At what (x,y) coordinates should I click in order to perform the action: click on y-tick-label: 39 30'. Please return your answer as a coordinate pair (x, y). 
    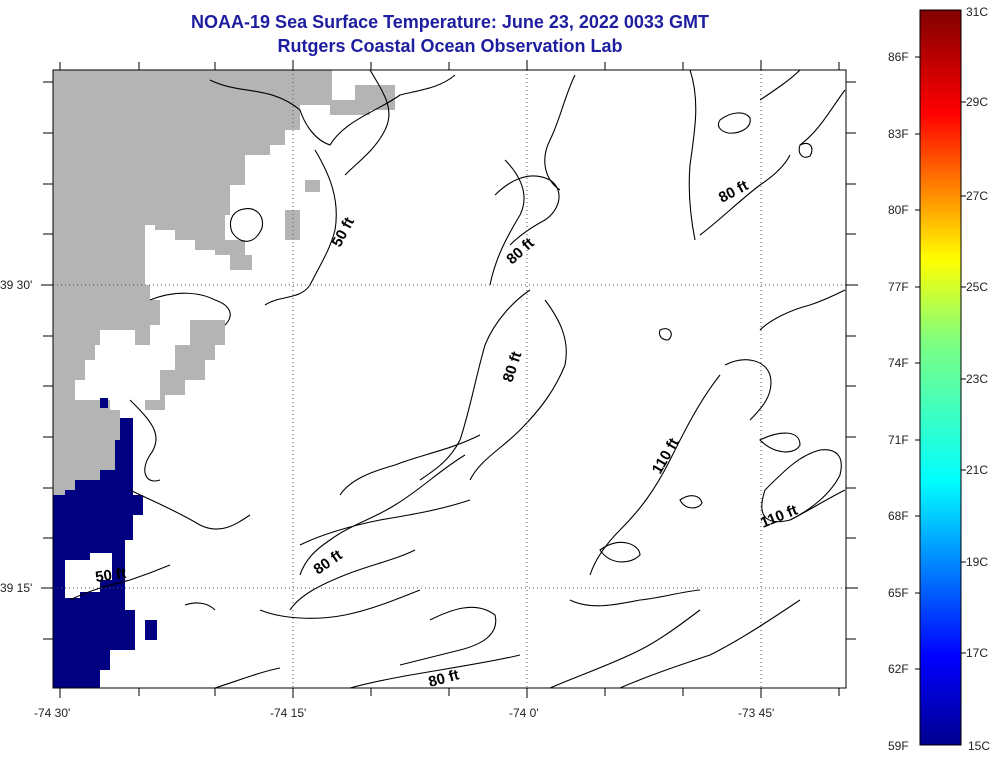
    Looking at the image, I should click on (16, 285).